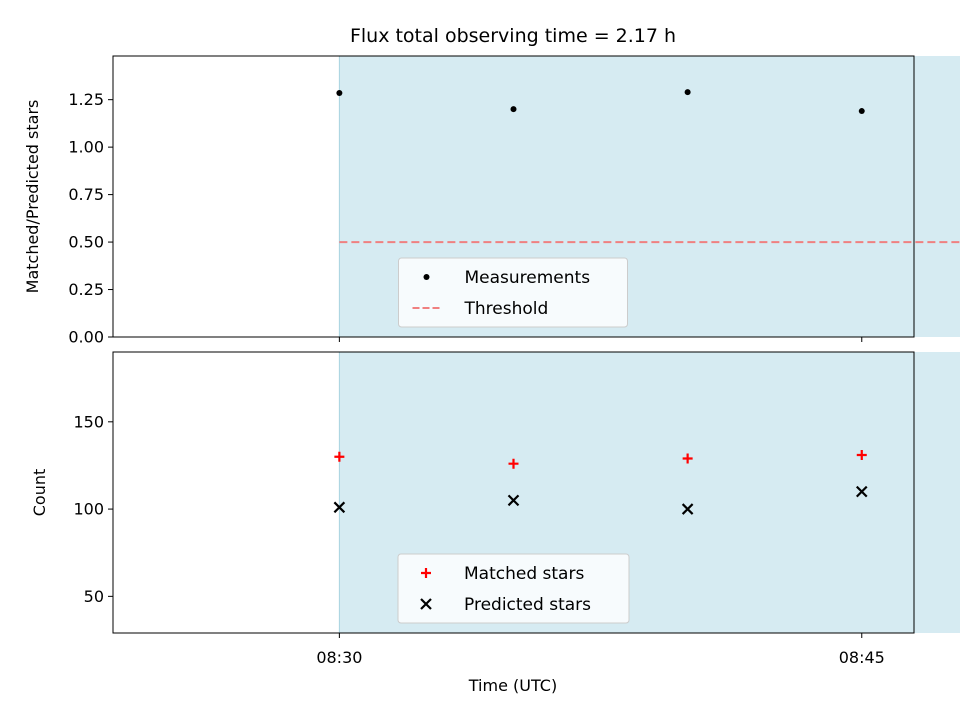 This screenshot has width=960, height=720. Describe the element at coordinates (94, 596) in the screenshot. I see `y-tick-label: 50` at that location.